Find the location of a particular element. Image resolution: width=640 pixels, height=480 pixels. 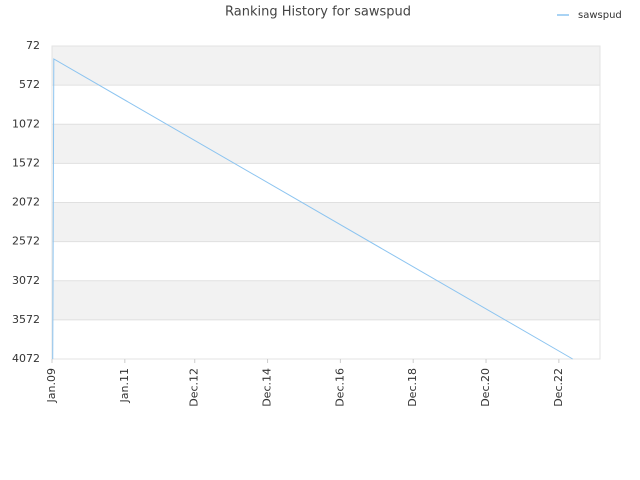

x-tick-label: Dec.14 is located at coordinates (267, 387).